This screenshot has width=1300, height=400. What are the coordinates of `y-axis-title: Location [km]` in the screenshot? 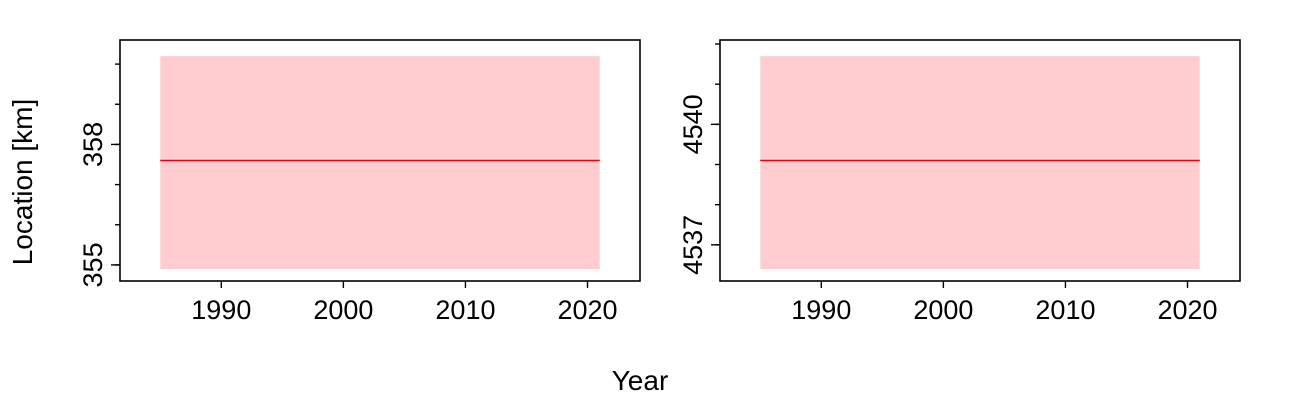 It's located at (22, 182).